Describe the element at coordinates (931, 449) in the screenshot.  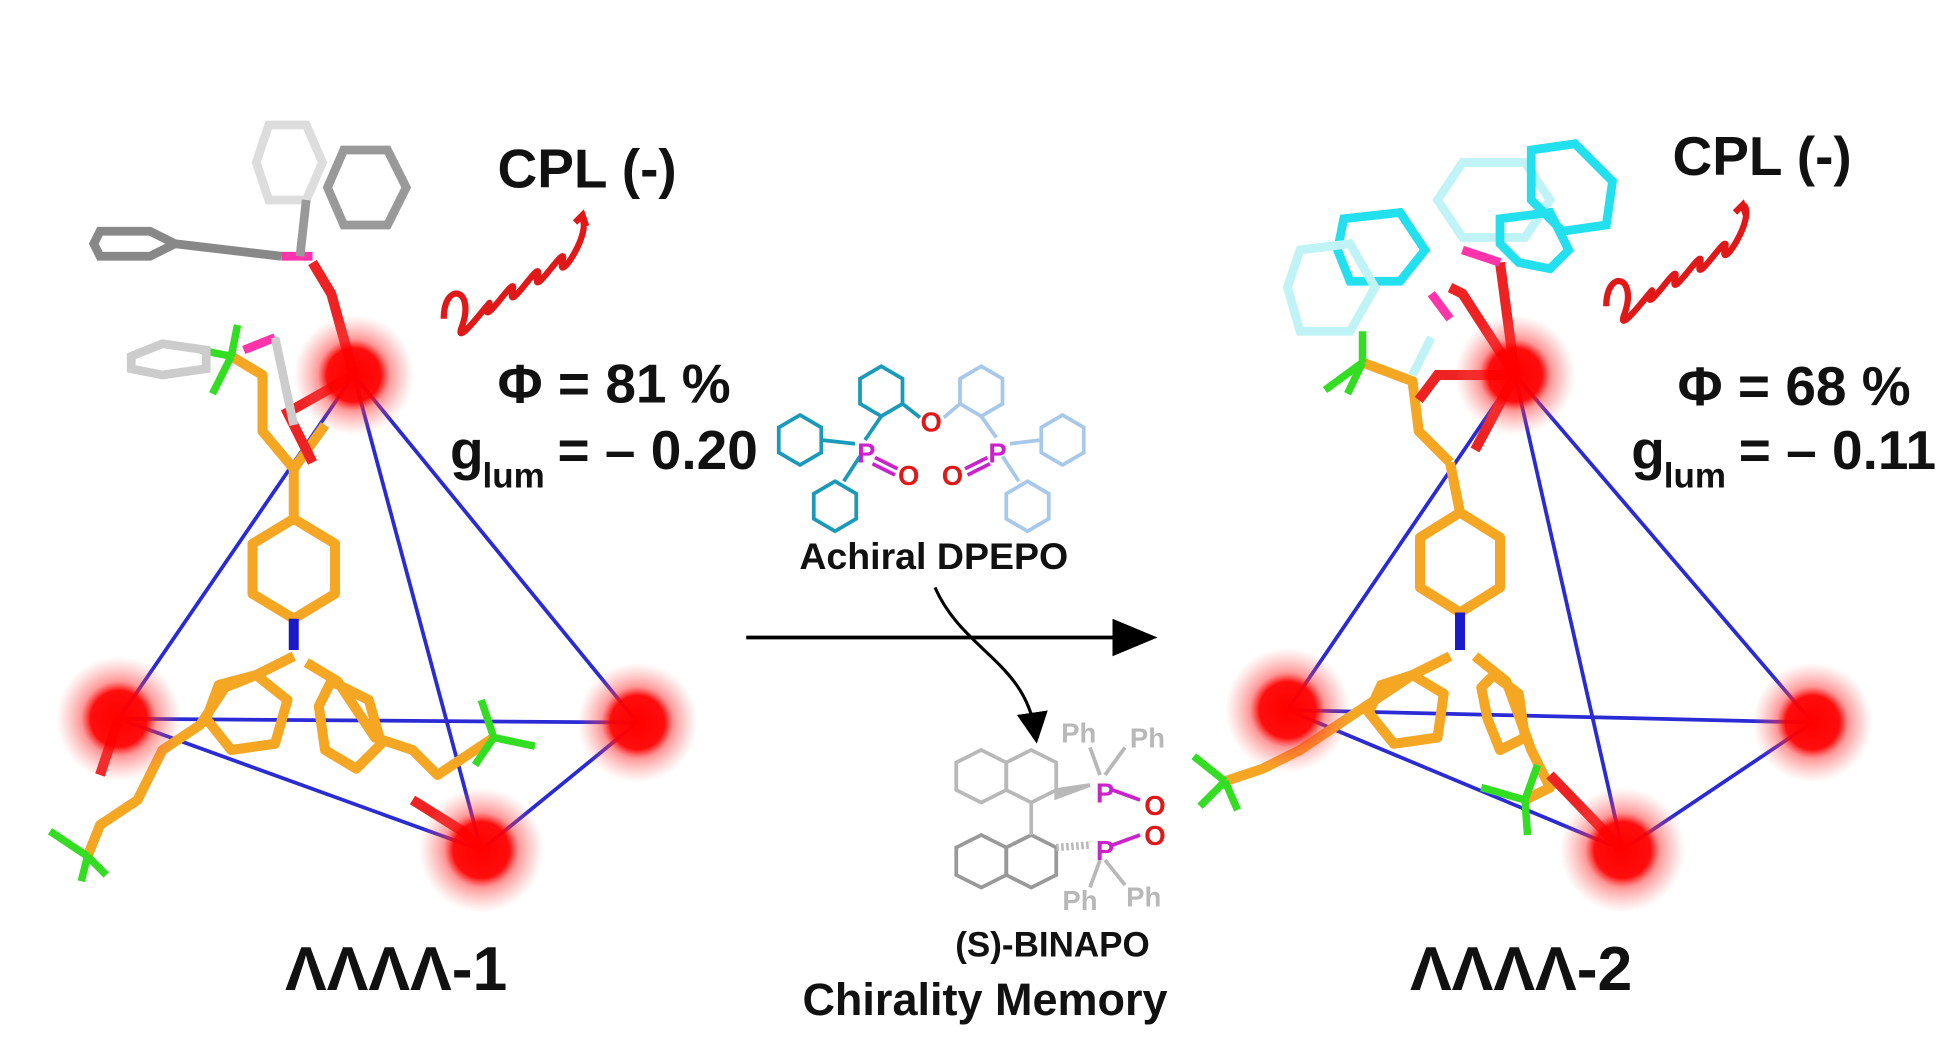
I see `dpepo-structure` at that location.